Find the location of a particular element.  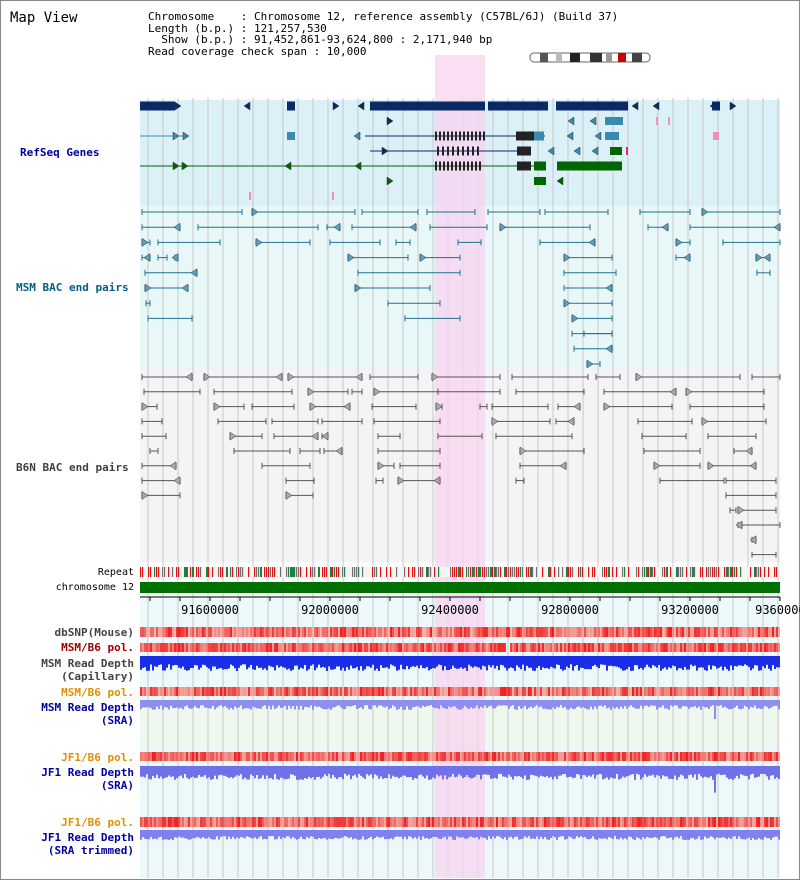

repeat-track is located at coordinates (460, 572).